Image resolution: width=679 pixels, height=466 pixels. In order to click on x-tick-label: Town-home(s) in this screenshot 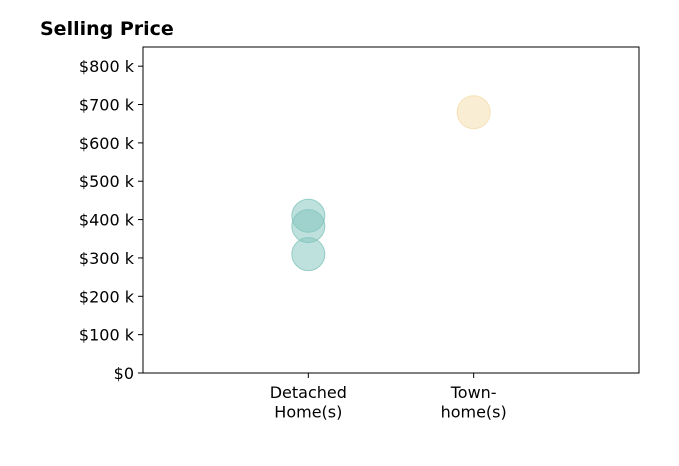, I will do `click(474, 402)`.